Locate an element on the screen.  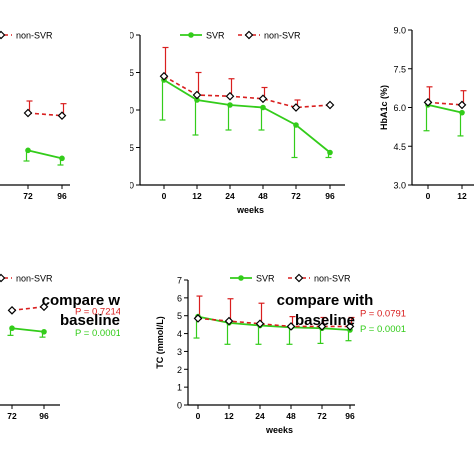
y-tick-label: 0 is located at coordinates (179, 406).